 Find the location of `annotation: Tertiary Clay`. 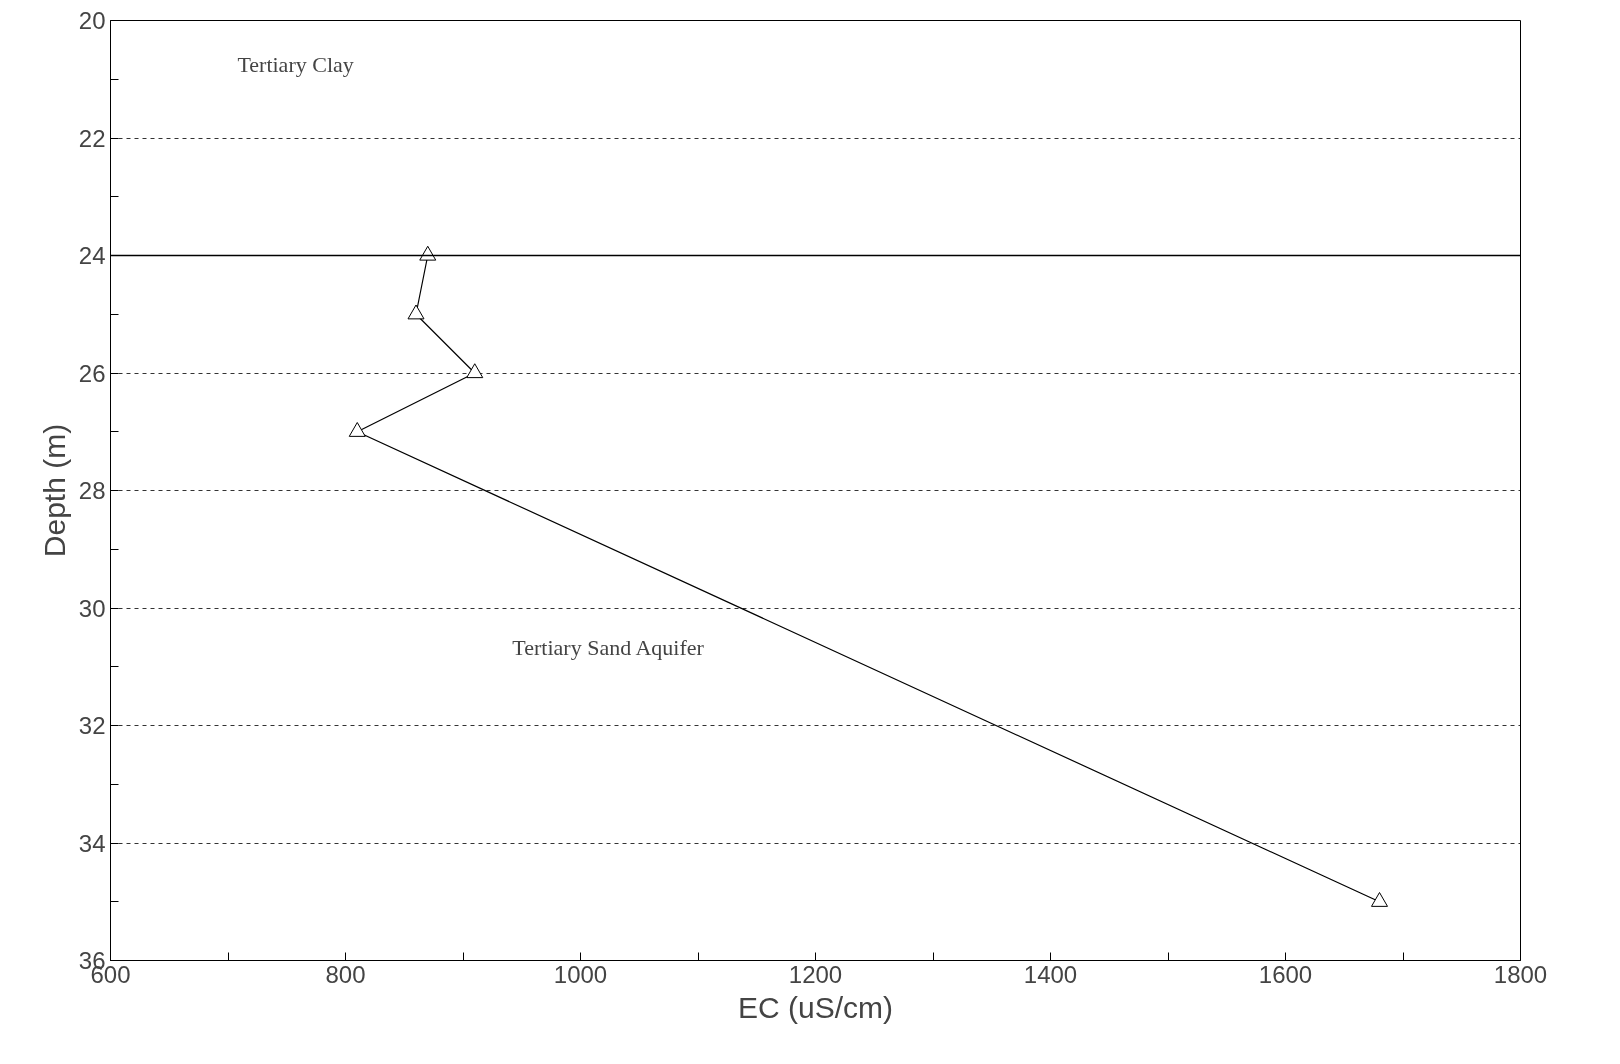

annotation: Tertiary Clay is located at coordinates (295, 64).